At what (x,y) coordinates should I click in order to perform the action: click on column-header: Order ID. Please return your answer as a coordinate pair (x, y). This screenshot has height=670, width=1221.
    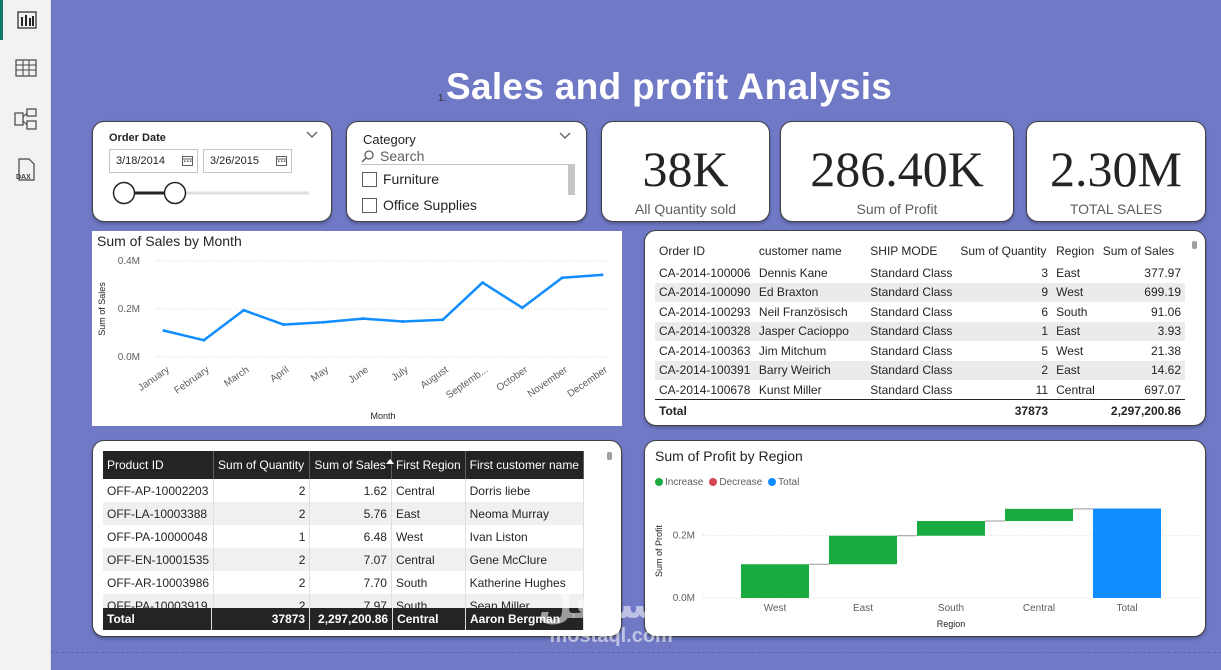
    Looking at the image, I should click on (682, 251).